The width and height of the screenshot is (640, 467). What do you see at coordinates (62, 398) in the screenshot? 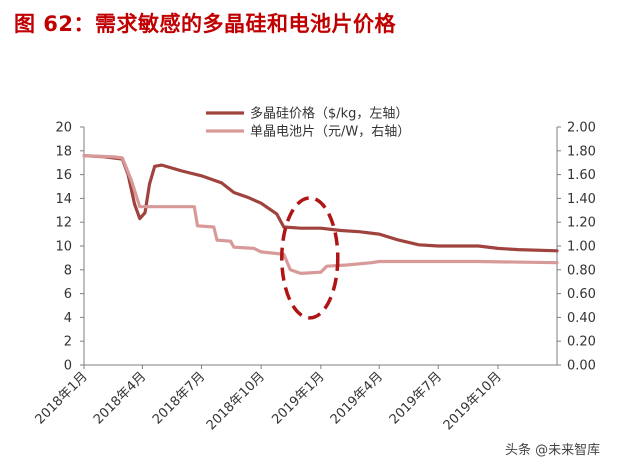
I see `x-tick-label: 2018年1月` at bounding box center [62, 398].